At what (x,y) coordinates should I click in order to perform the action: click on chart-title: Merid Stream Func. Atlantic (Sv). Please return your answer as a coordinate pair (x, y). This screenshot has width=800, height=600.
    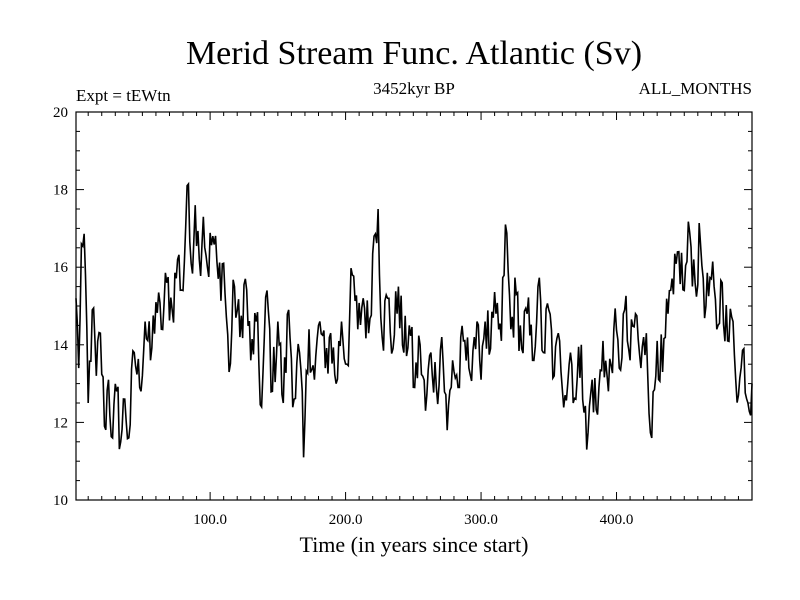
    Looking at the image, I should click on (414, 53).